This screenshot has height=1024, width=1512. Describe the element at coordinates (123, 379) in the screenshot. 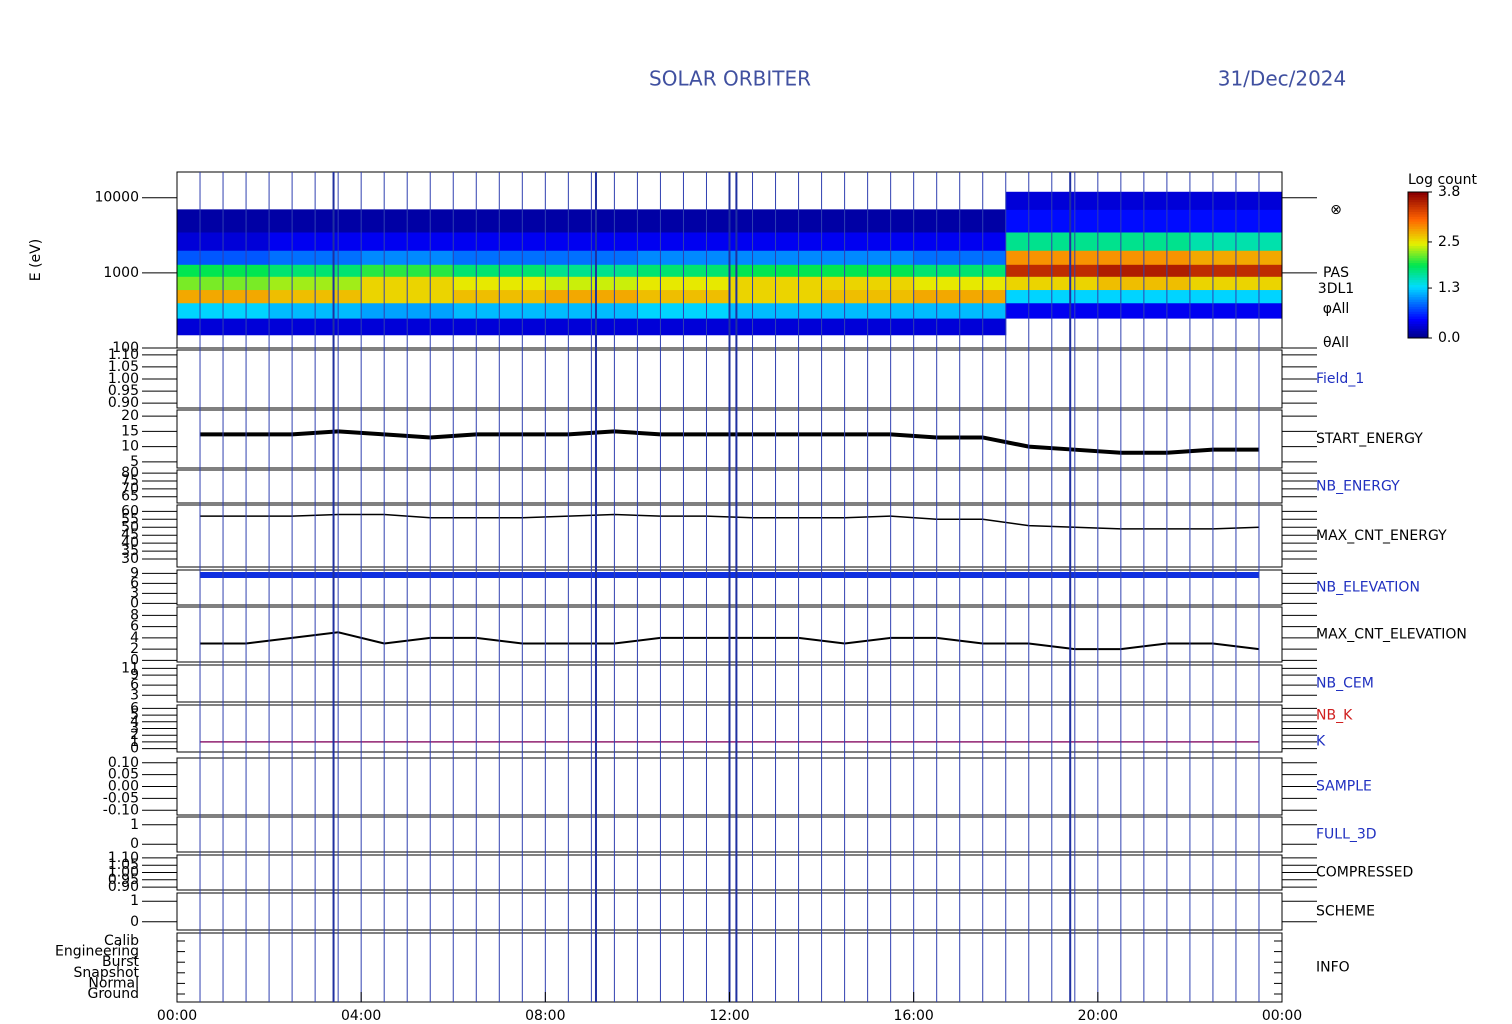

I see `y-tick-label: 1.00` at that location.